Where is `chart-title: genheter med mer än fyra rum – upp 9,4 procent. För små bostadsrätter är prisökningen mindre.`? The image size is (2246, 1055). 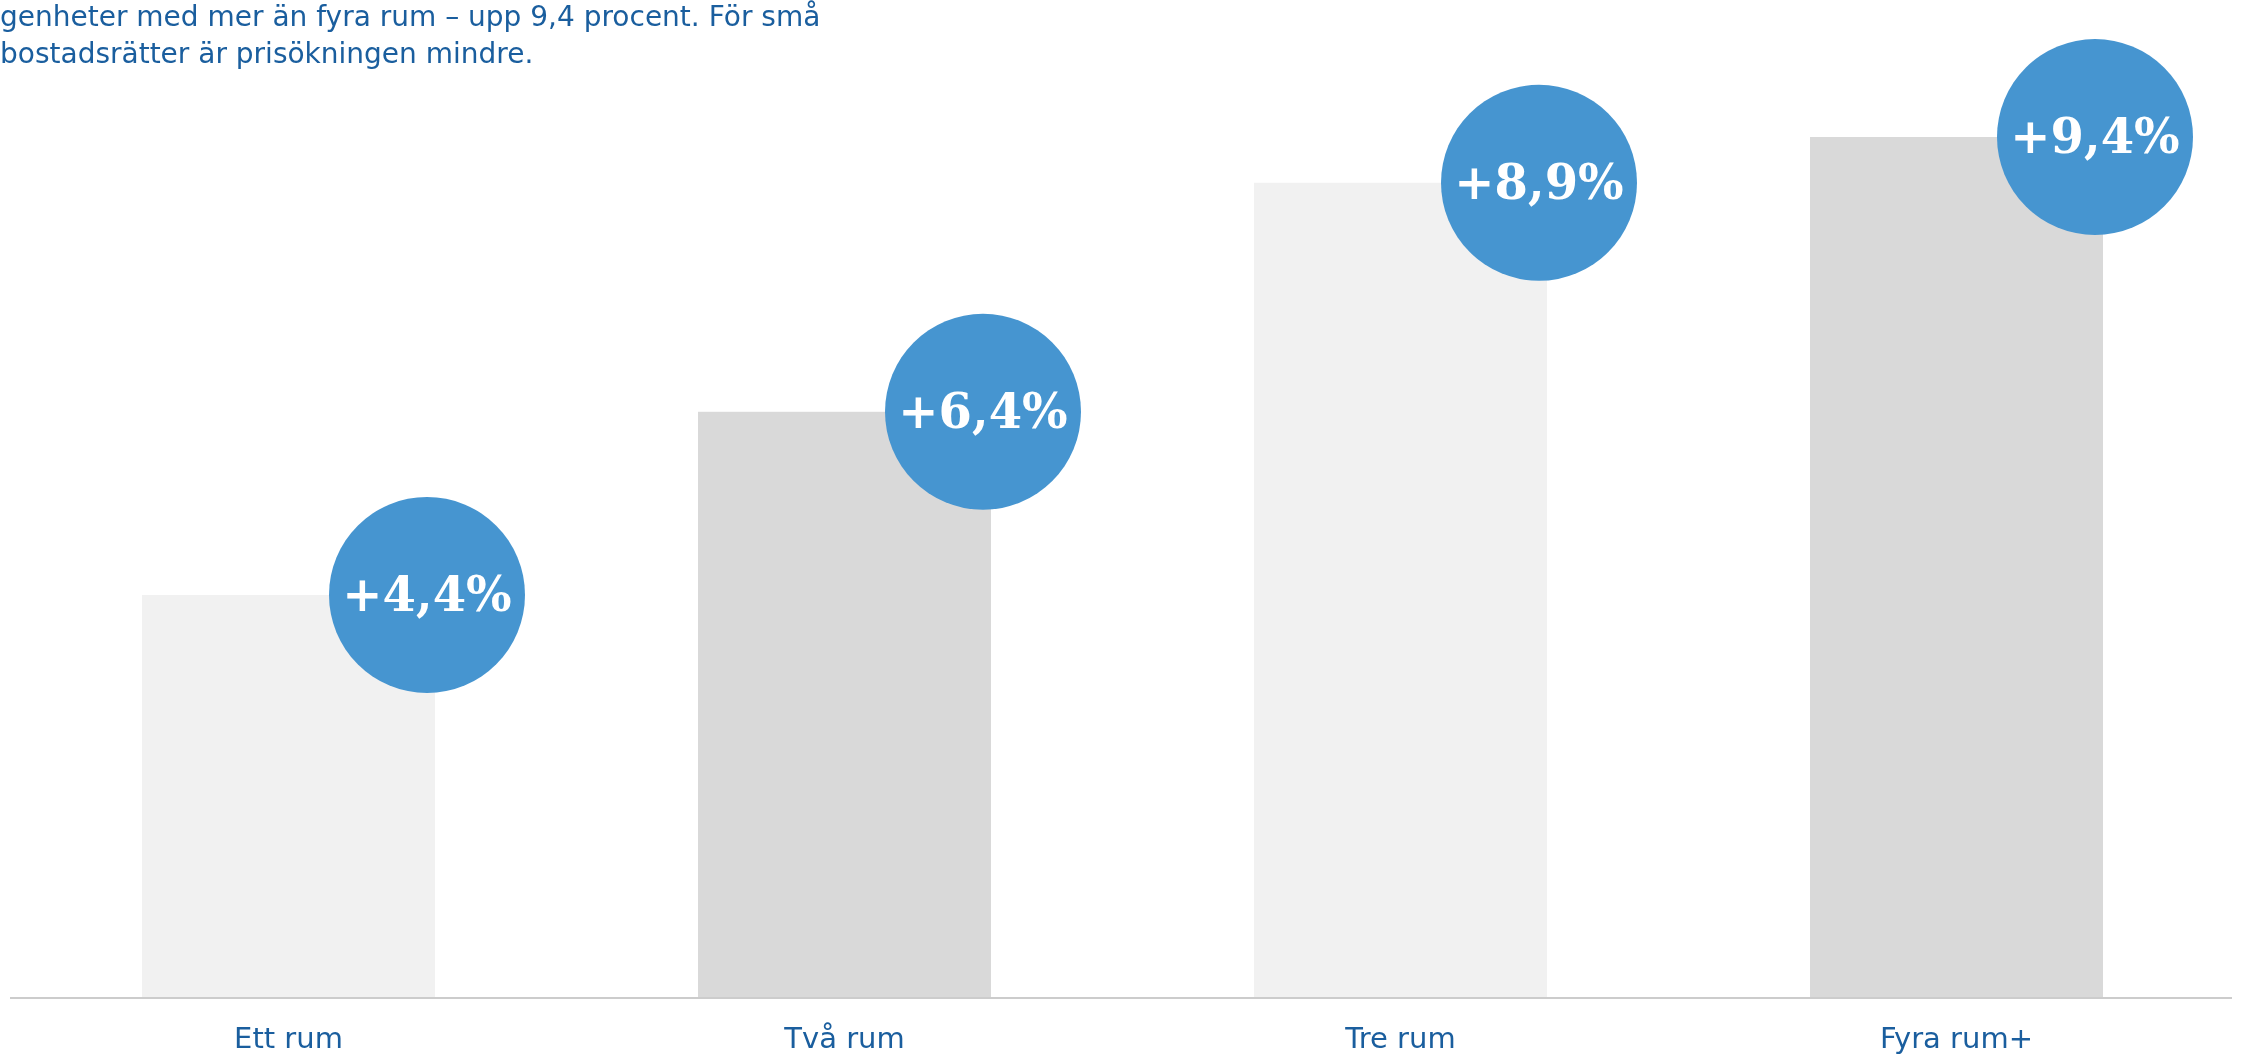
chart-title: genheter med mer än fyra rum – upp 9,4 procent. För små bostadsrätter är prisökningen mindre. is located at coordinates (410, 35).